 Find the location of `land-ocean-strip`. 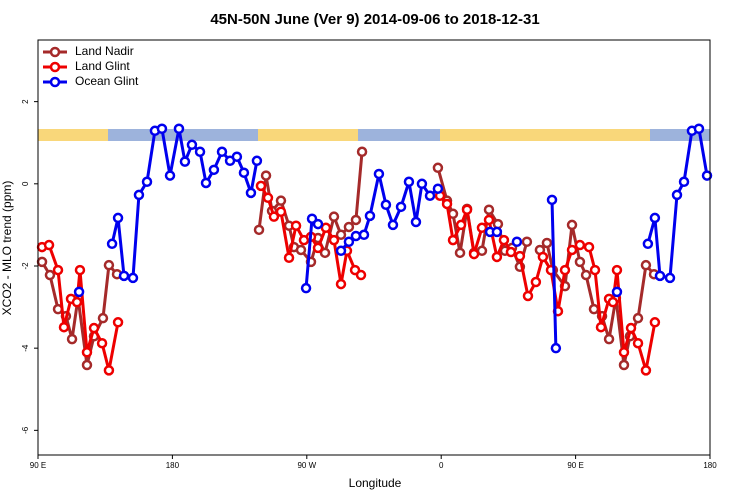

land-ocean-strip is located at coordinates (374, 135).